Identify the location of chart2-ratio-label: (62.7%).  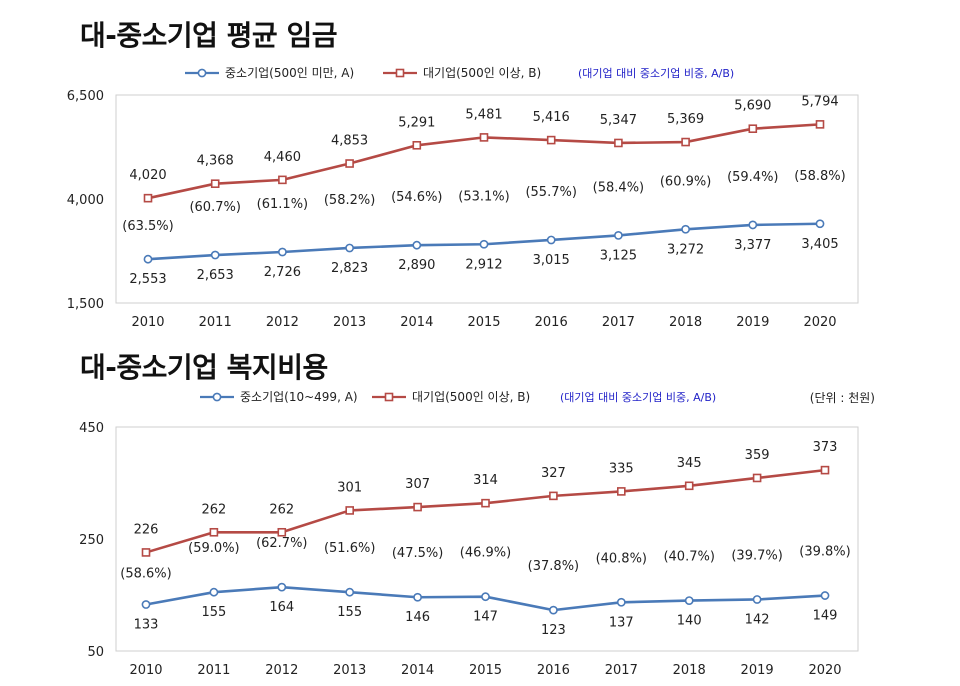
(281, 543).